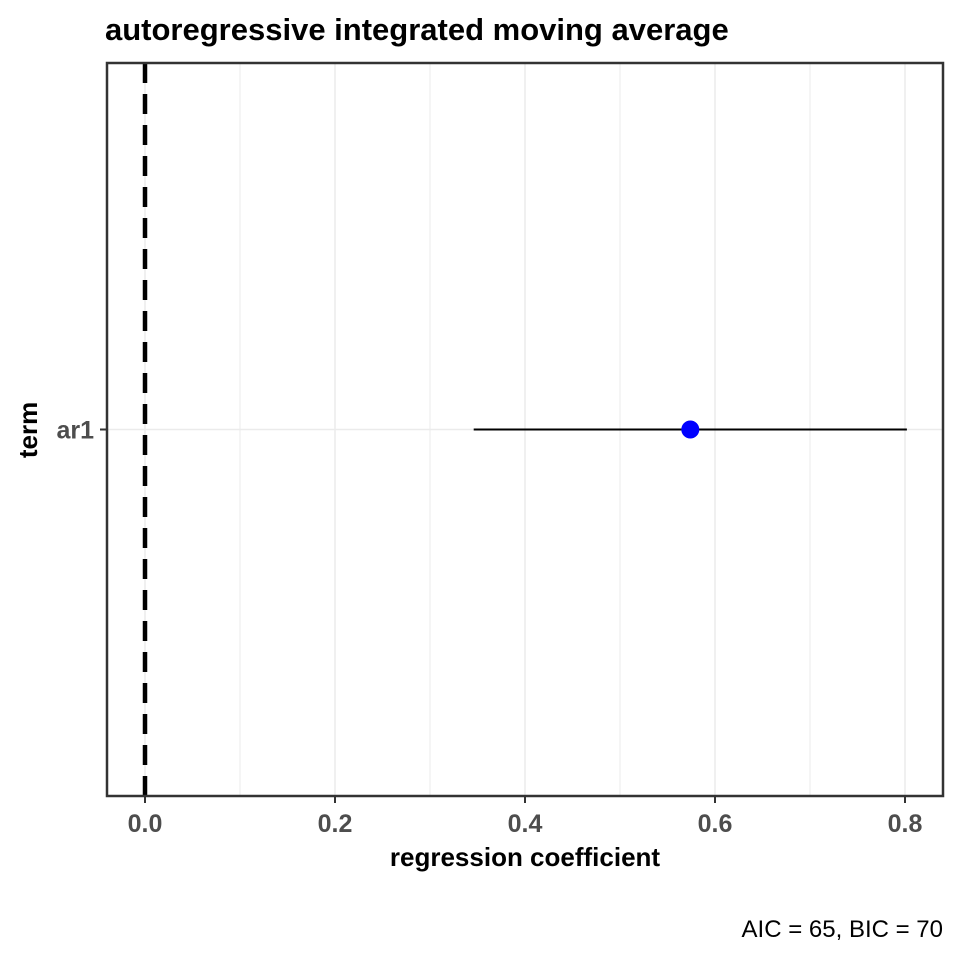 The width and height of the screenshot is (960, 960). Describe the element at coordinates (525, 824) in the screenshot. I see `x-tick-label: 0.4` at that location.